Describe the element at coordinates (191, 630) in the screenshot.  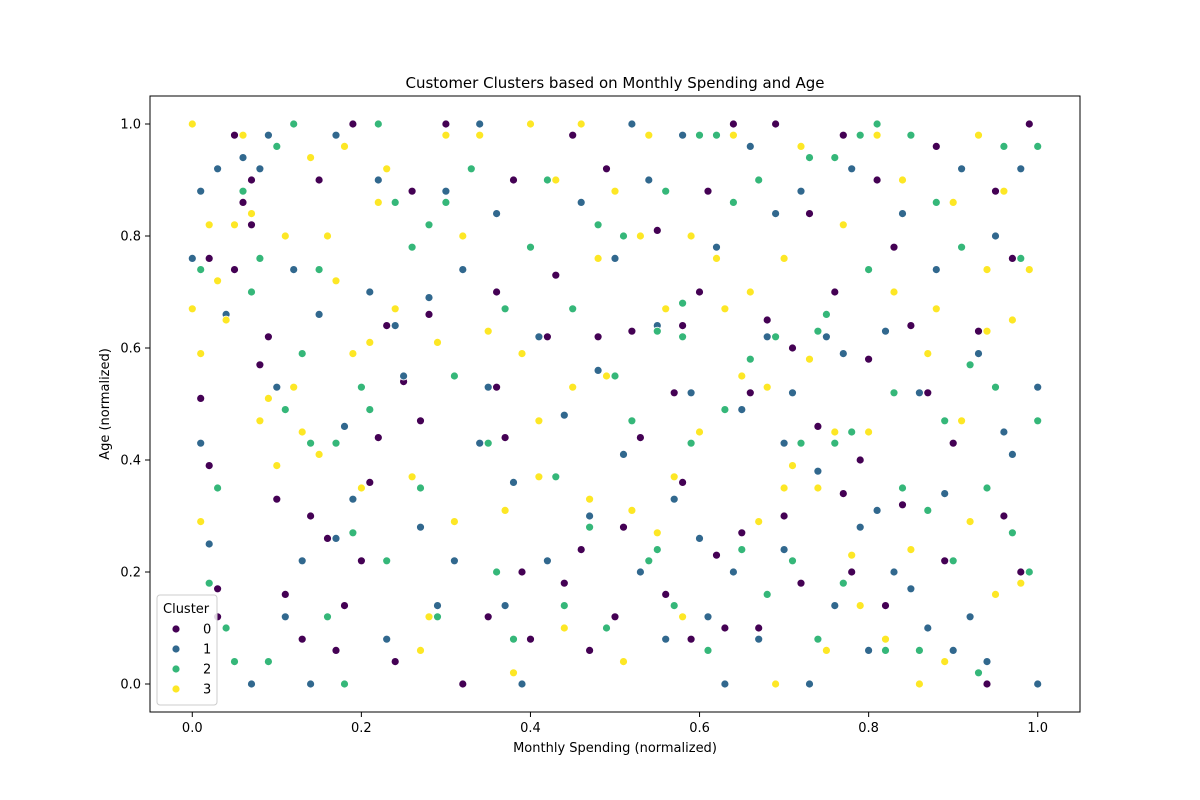
I see `legend-item: 0` at that location.